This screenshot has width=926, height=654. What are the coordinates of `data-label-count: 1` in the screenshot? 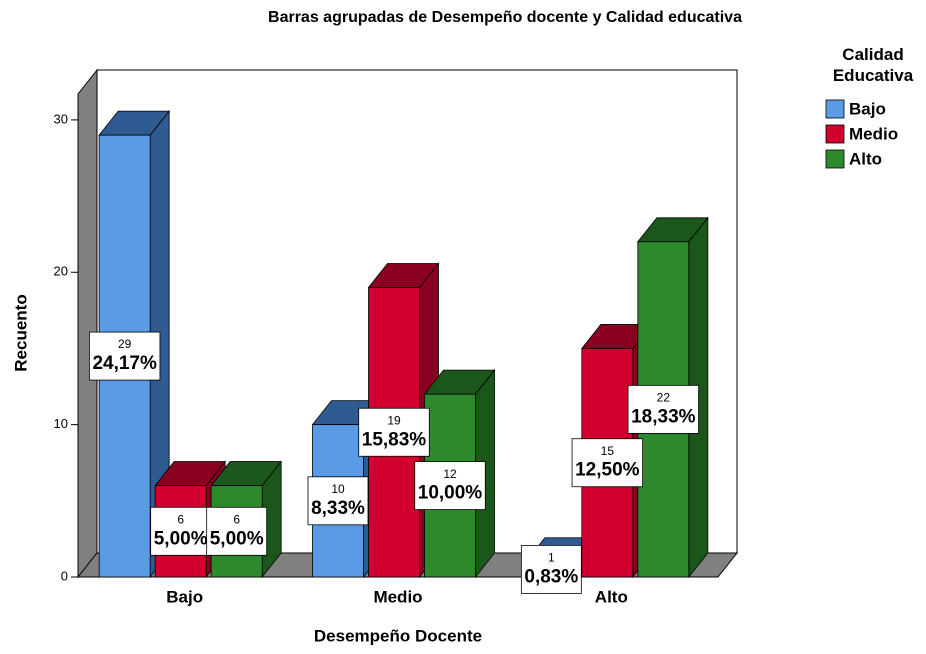 It's located at (551, 558).